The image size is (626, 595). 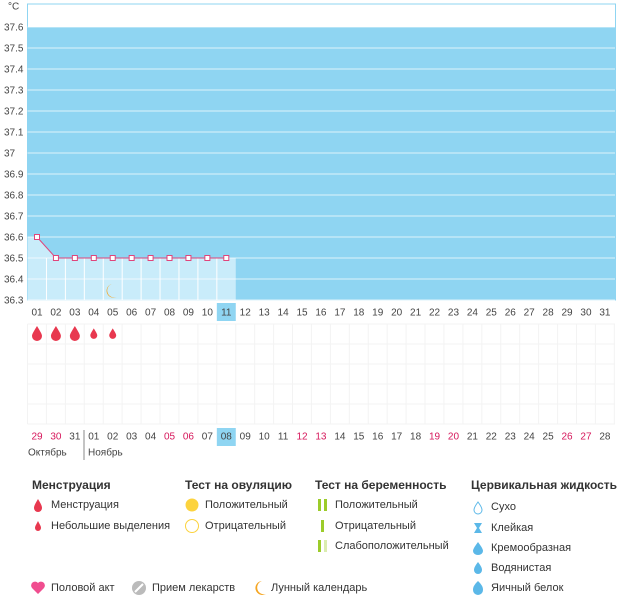 What do you see at coordinates (246, 437) in the screenshot?
I see `cycle-day-label: 09` at bounding box center [246, 437].